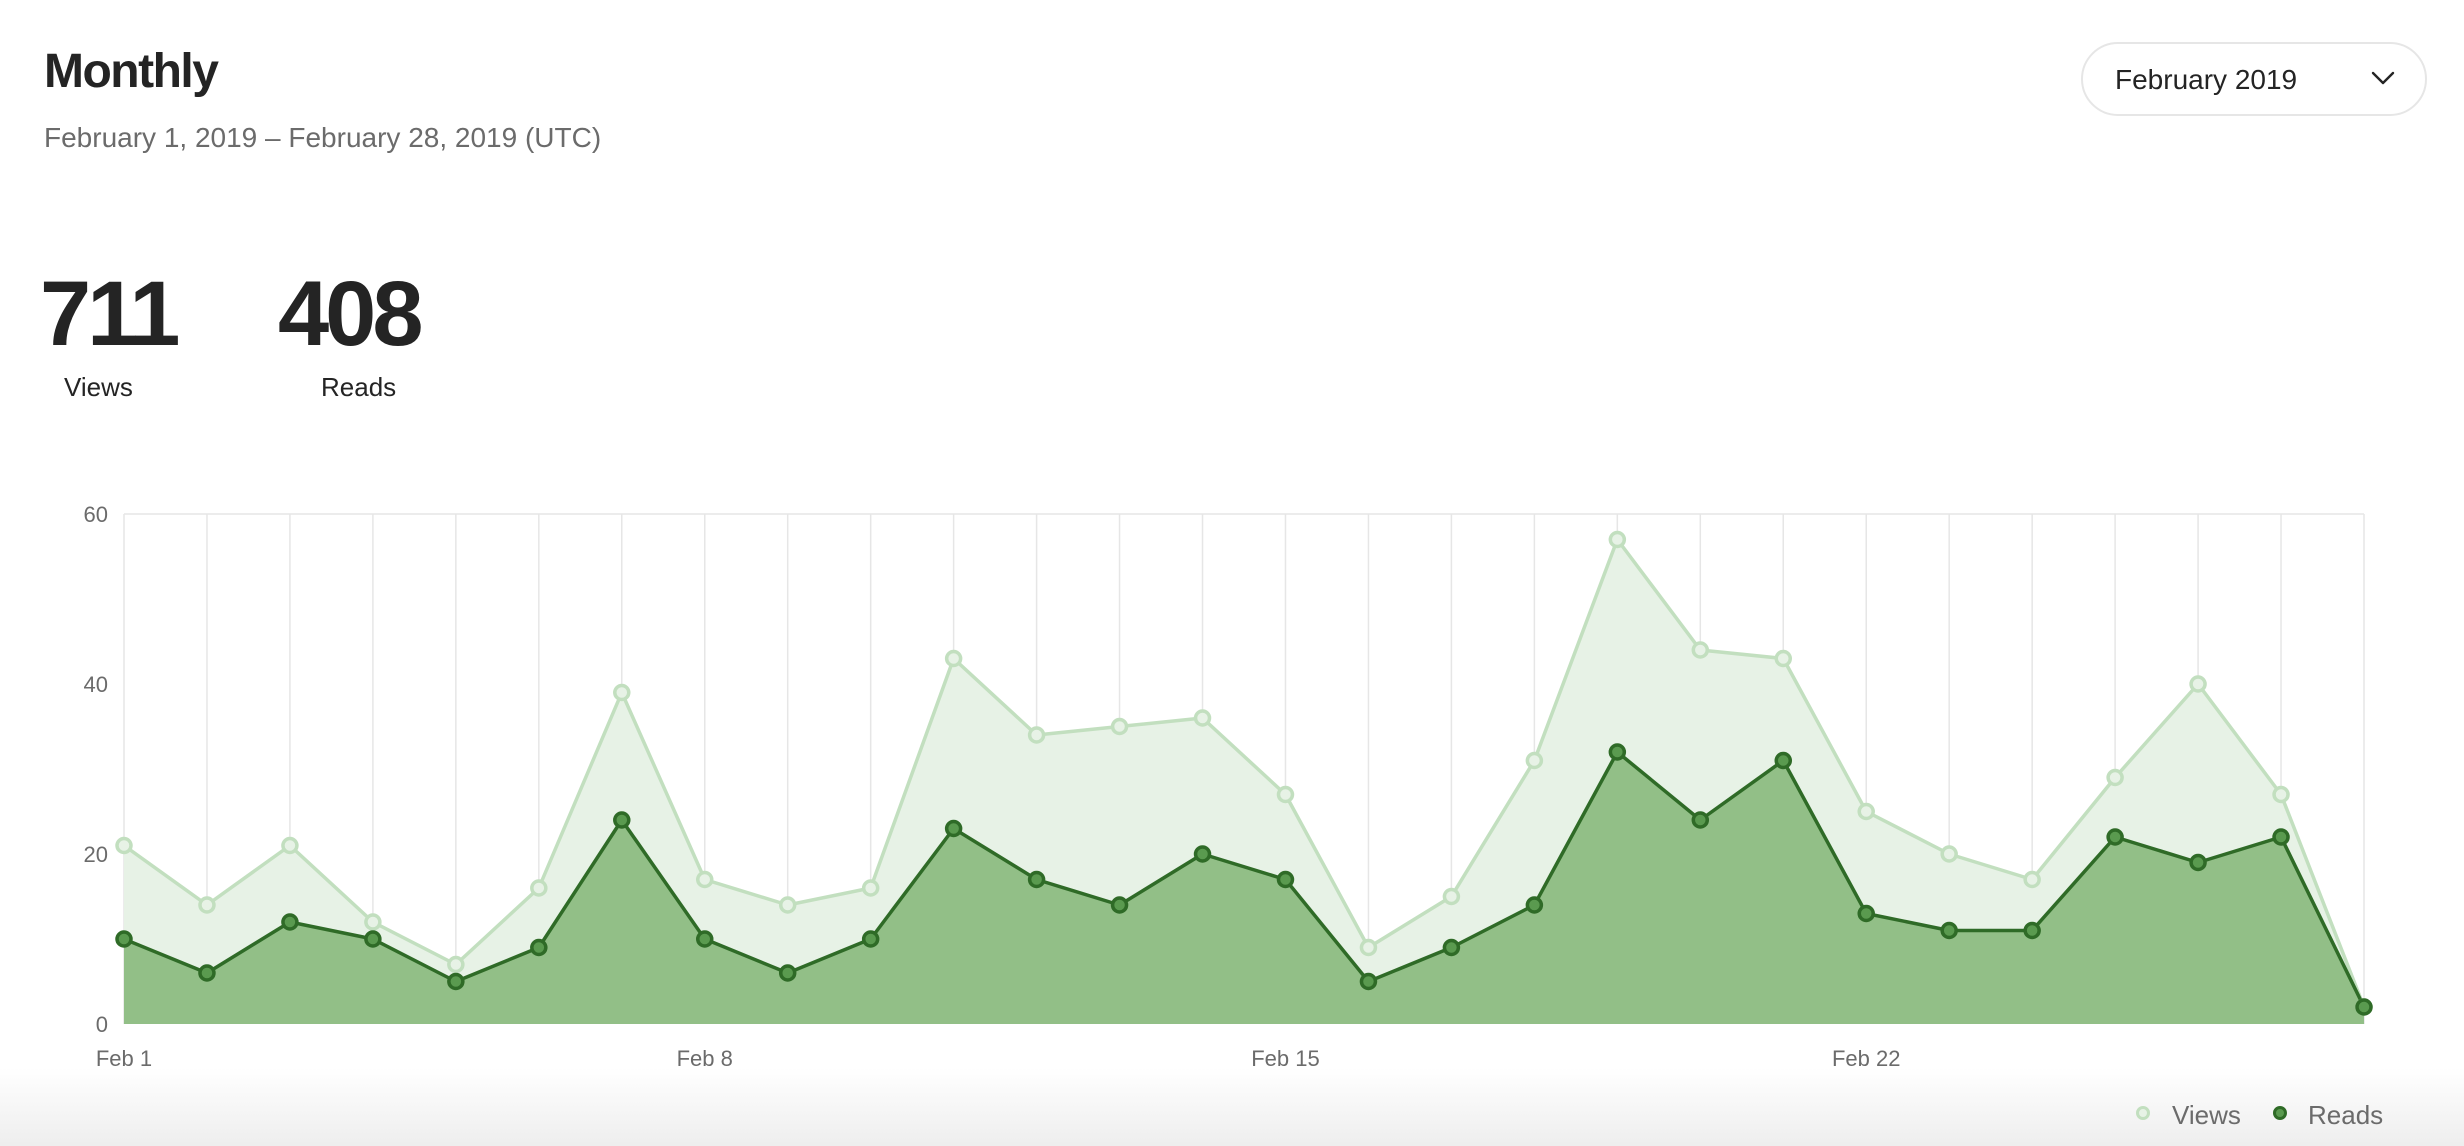  Describe the element at coordinates (359, 387) in the screenshot. I see `reads-label: Reads` at that location.